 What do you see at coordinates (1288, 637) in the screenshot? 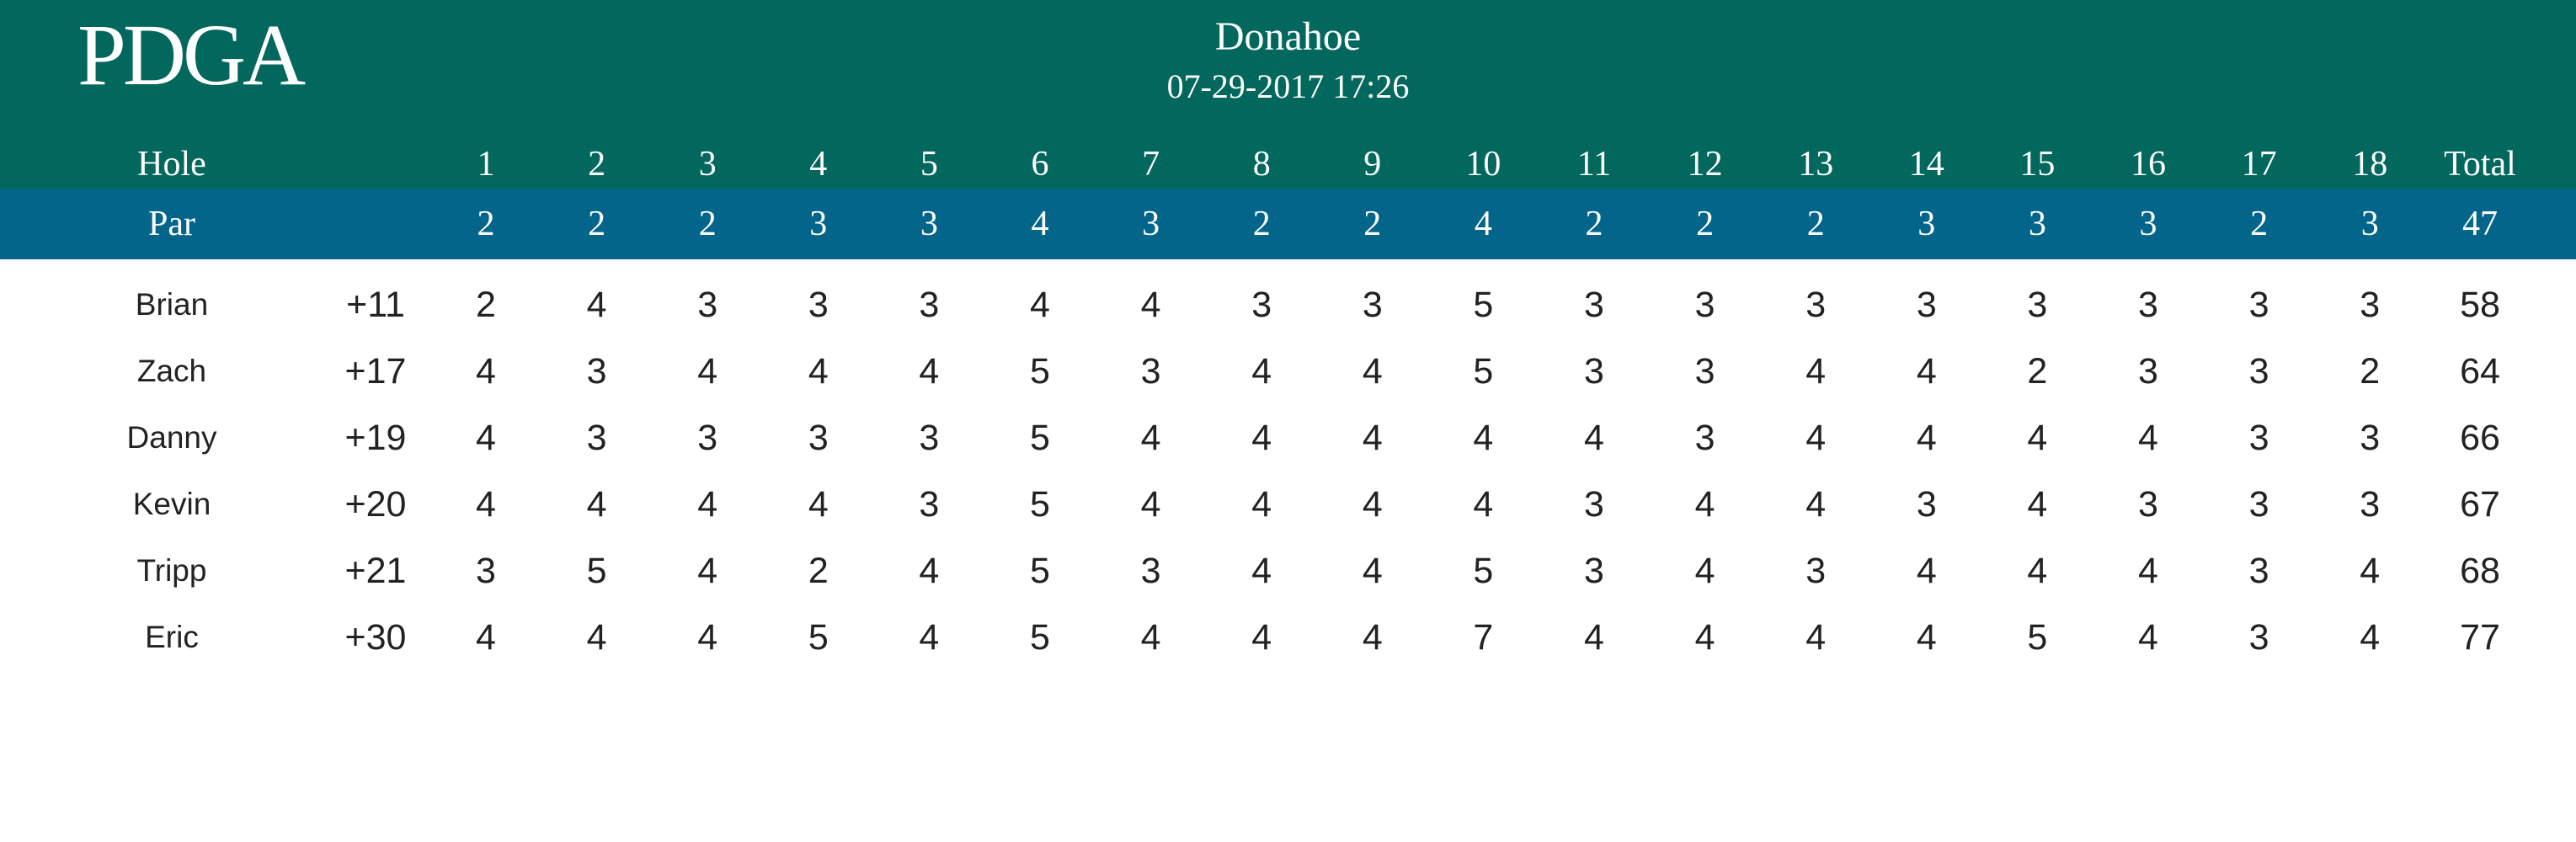
I see `player-row: Eric +30 4 4 4 5 4 5 4 4 4 7 4 4 4 4 5 4 3 4 77` at bounding box center [1288, 637].